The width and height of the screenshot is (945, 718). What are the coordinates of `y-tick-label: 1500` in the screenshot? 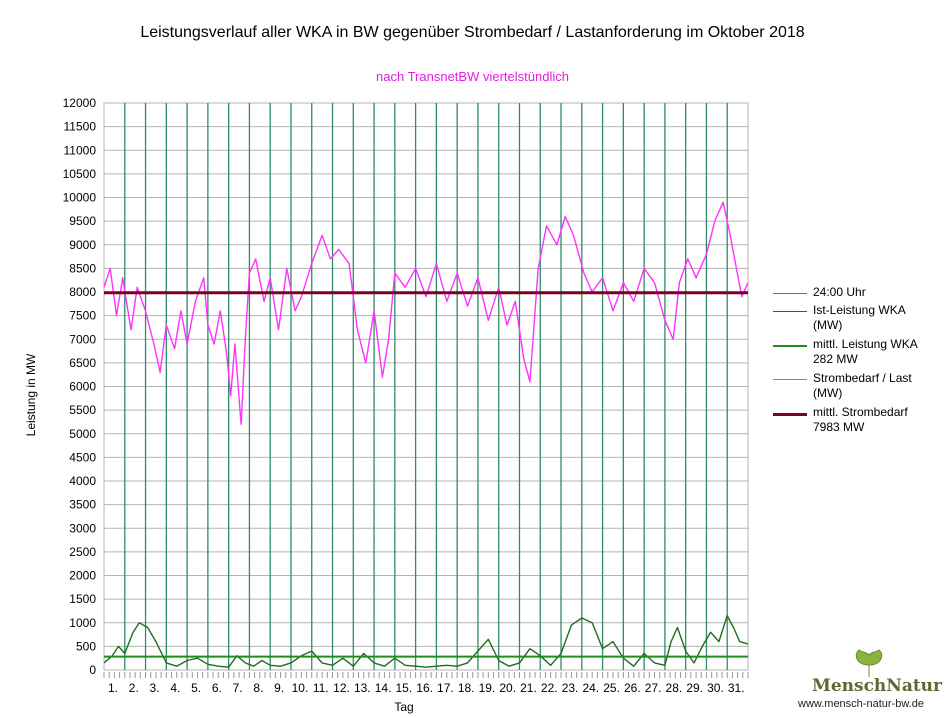 It's located at (82, 599).